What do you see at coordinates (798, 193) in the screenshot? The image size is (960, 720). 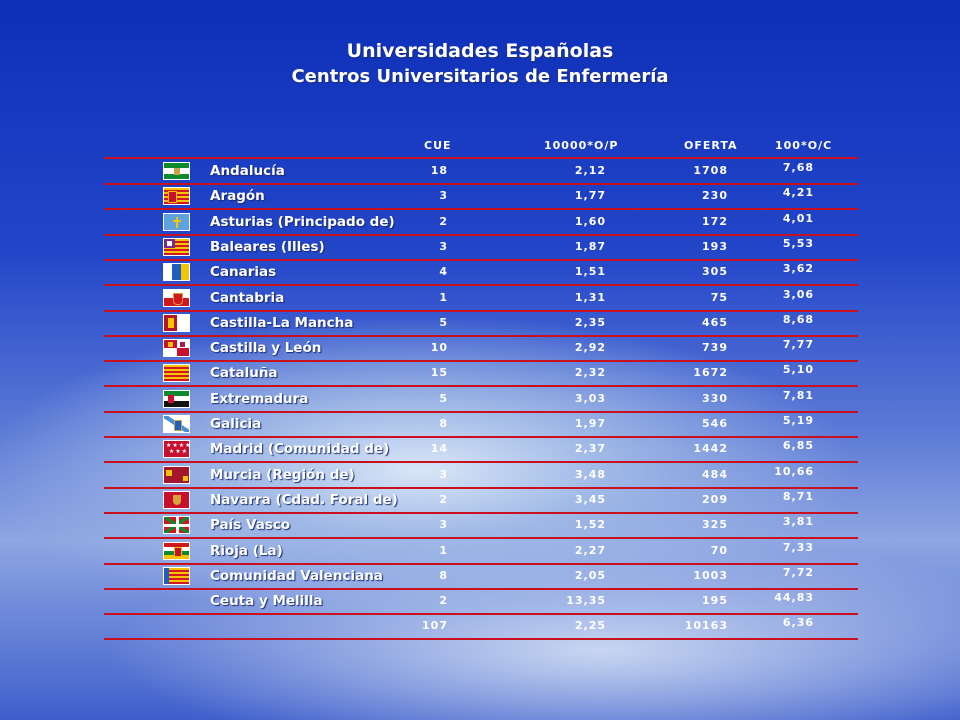 I see `pct-value: 4,21` at bounding box center [798, 193].